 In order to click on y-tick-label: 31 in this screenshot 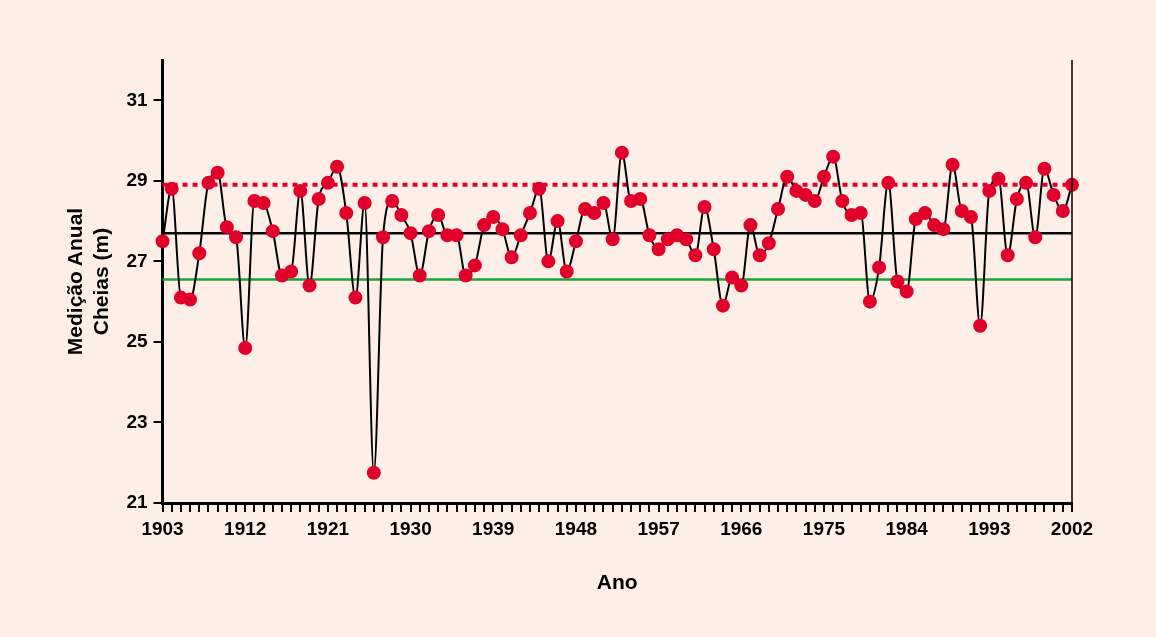, I will do `click(137, 99)`.